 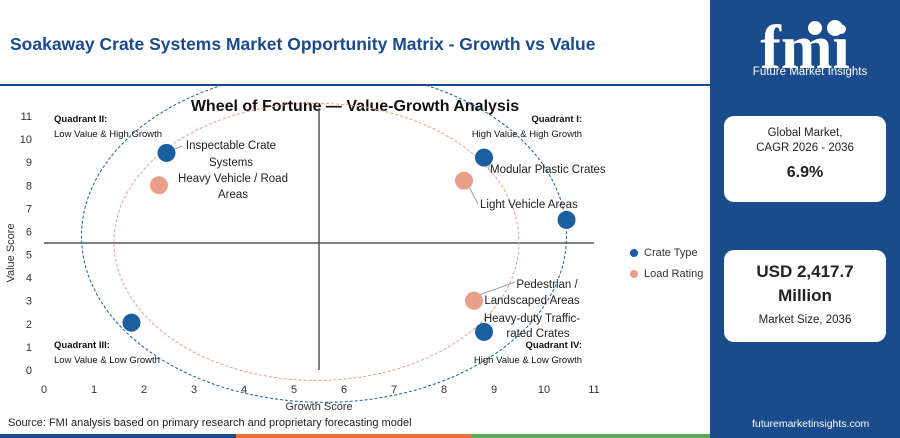 I want to click on y-tick-label: 7, so click(x=29, y=209).